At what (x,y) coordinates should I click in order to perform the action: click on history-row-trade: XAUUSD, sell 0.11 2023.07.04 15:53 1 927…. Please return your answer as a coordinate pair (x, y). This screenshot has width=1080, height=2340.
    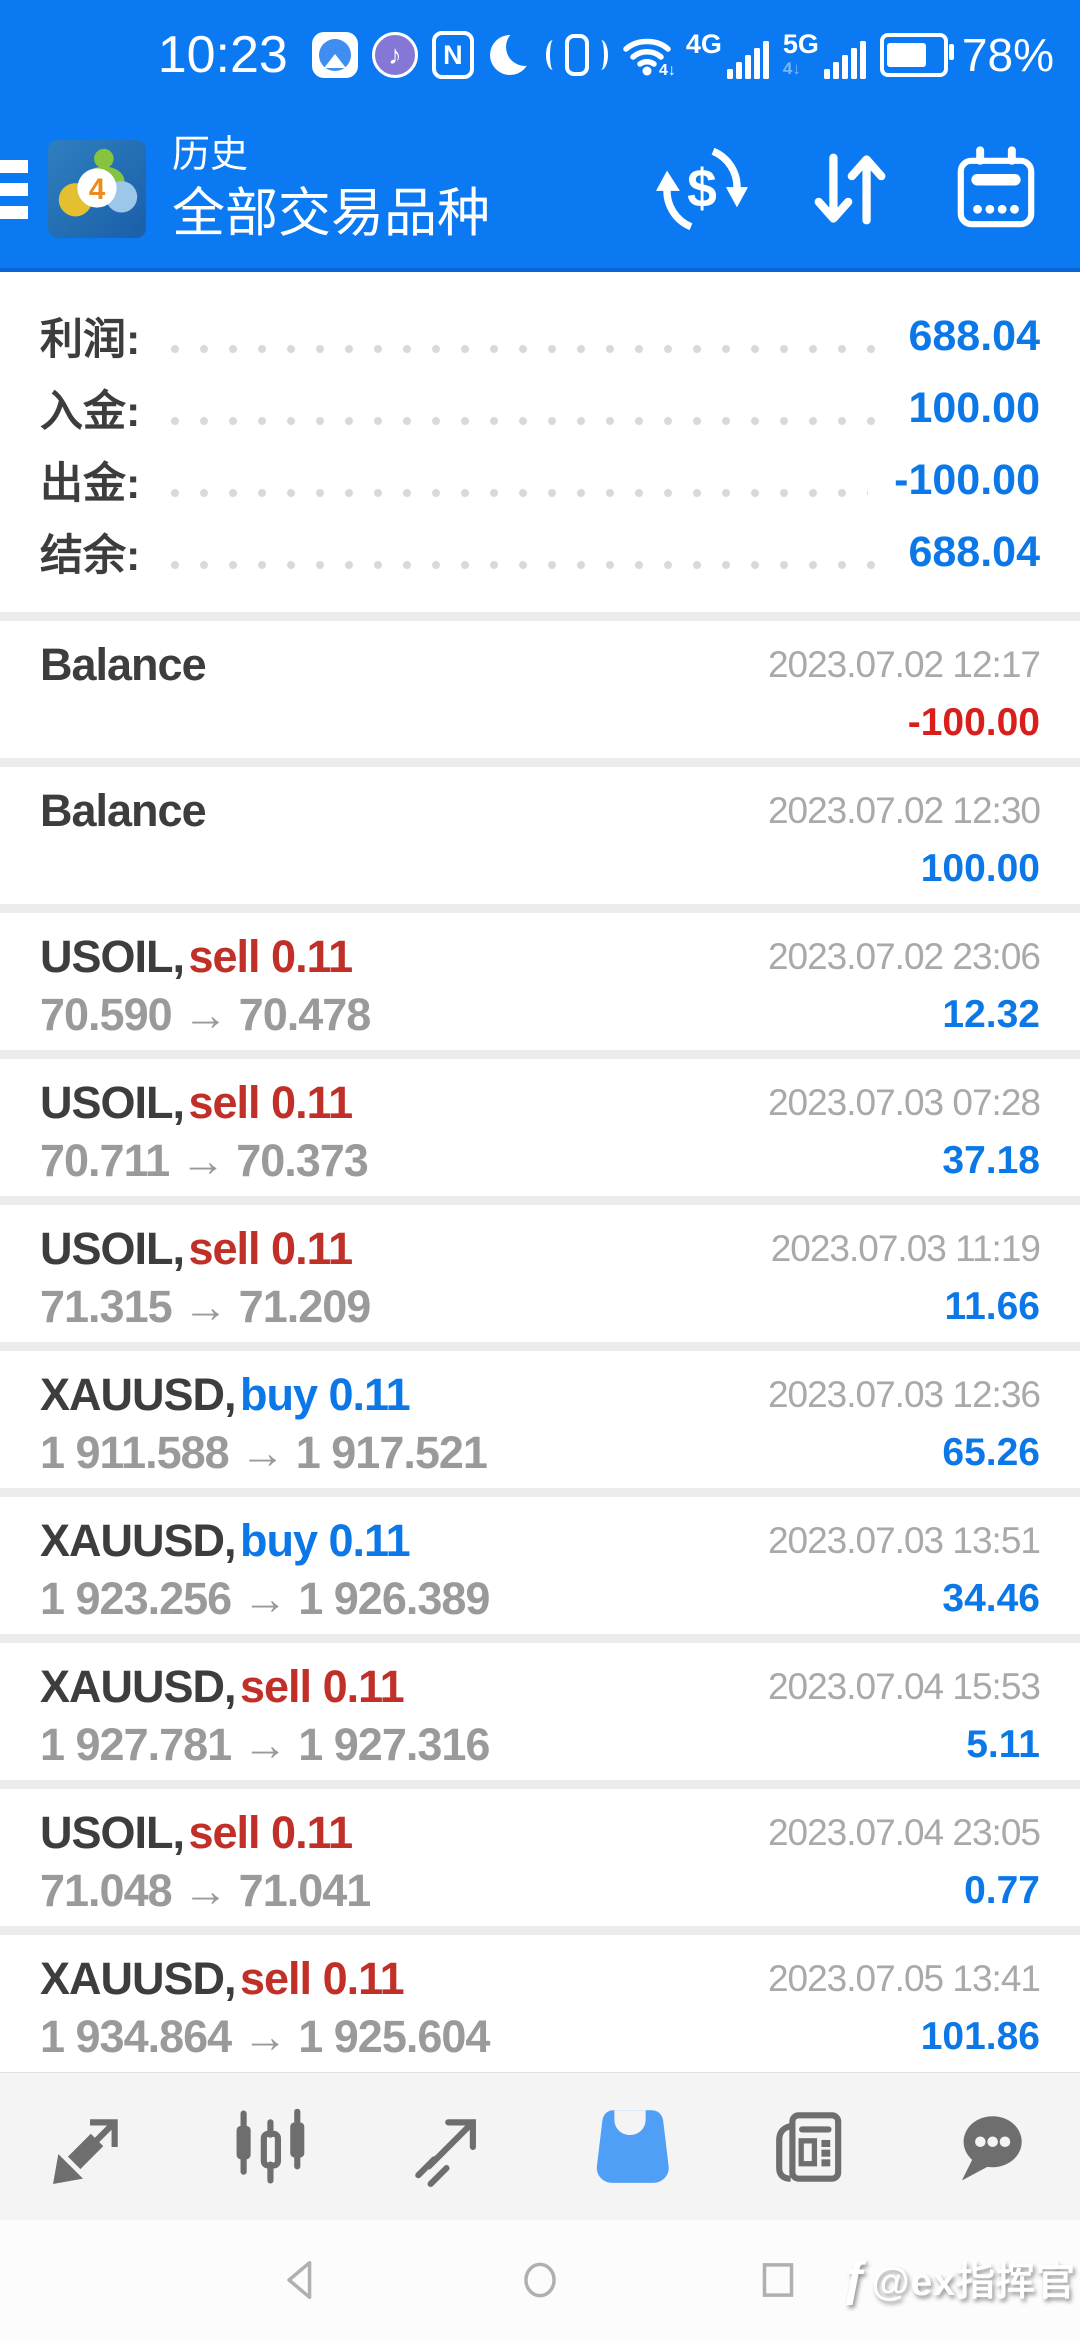
    Looking at the image, I should click on (540, 1711).